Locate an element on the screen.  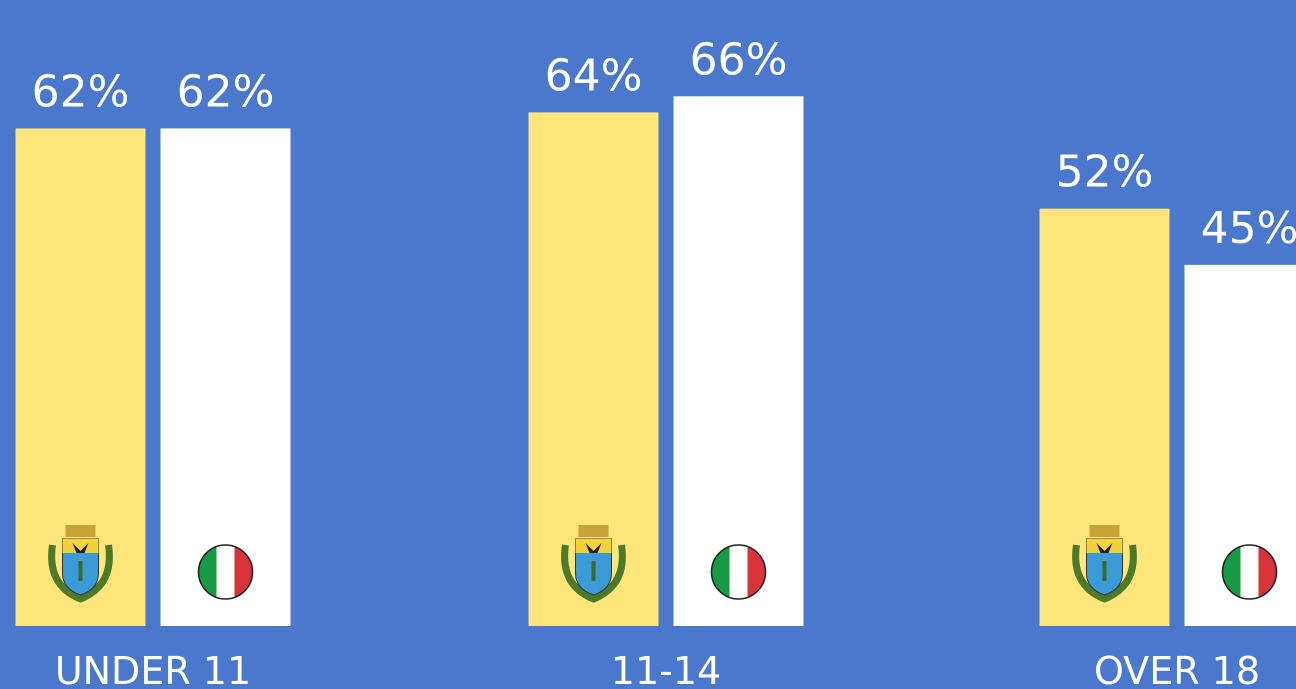
value-label: 66% is located at coordinates (739, 59).